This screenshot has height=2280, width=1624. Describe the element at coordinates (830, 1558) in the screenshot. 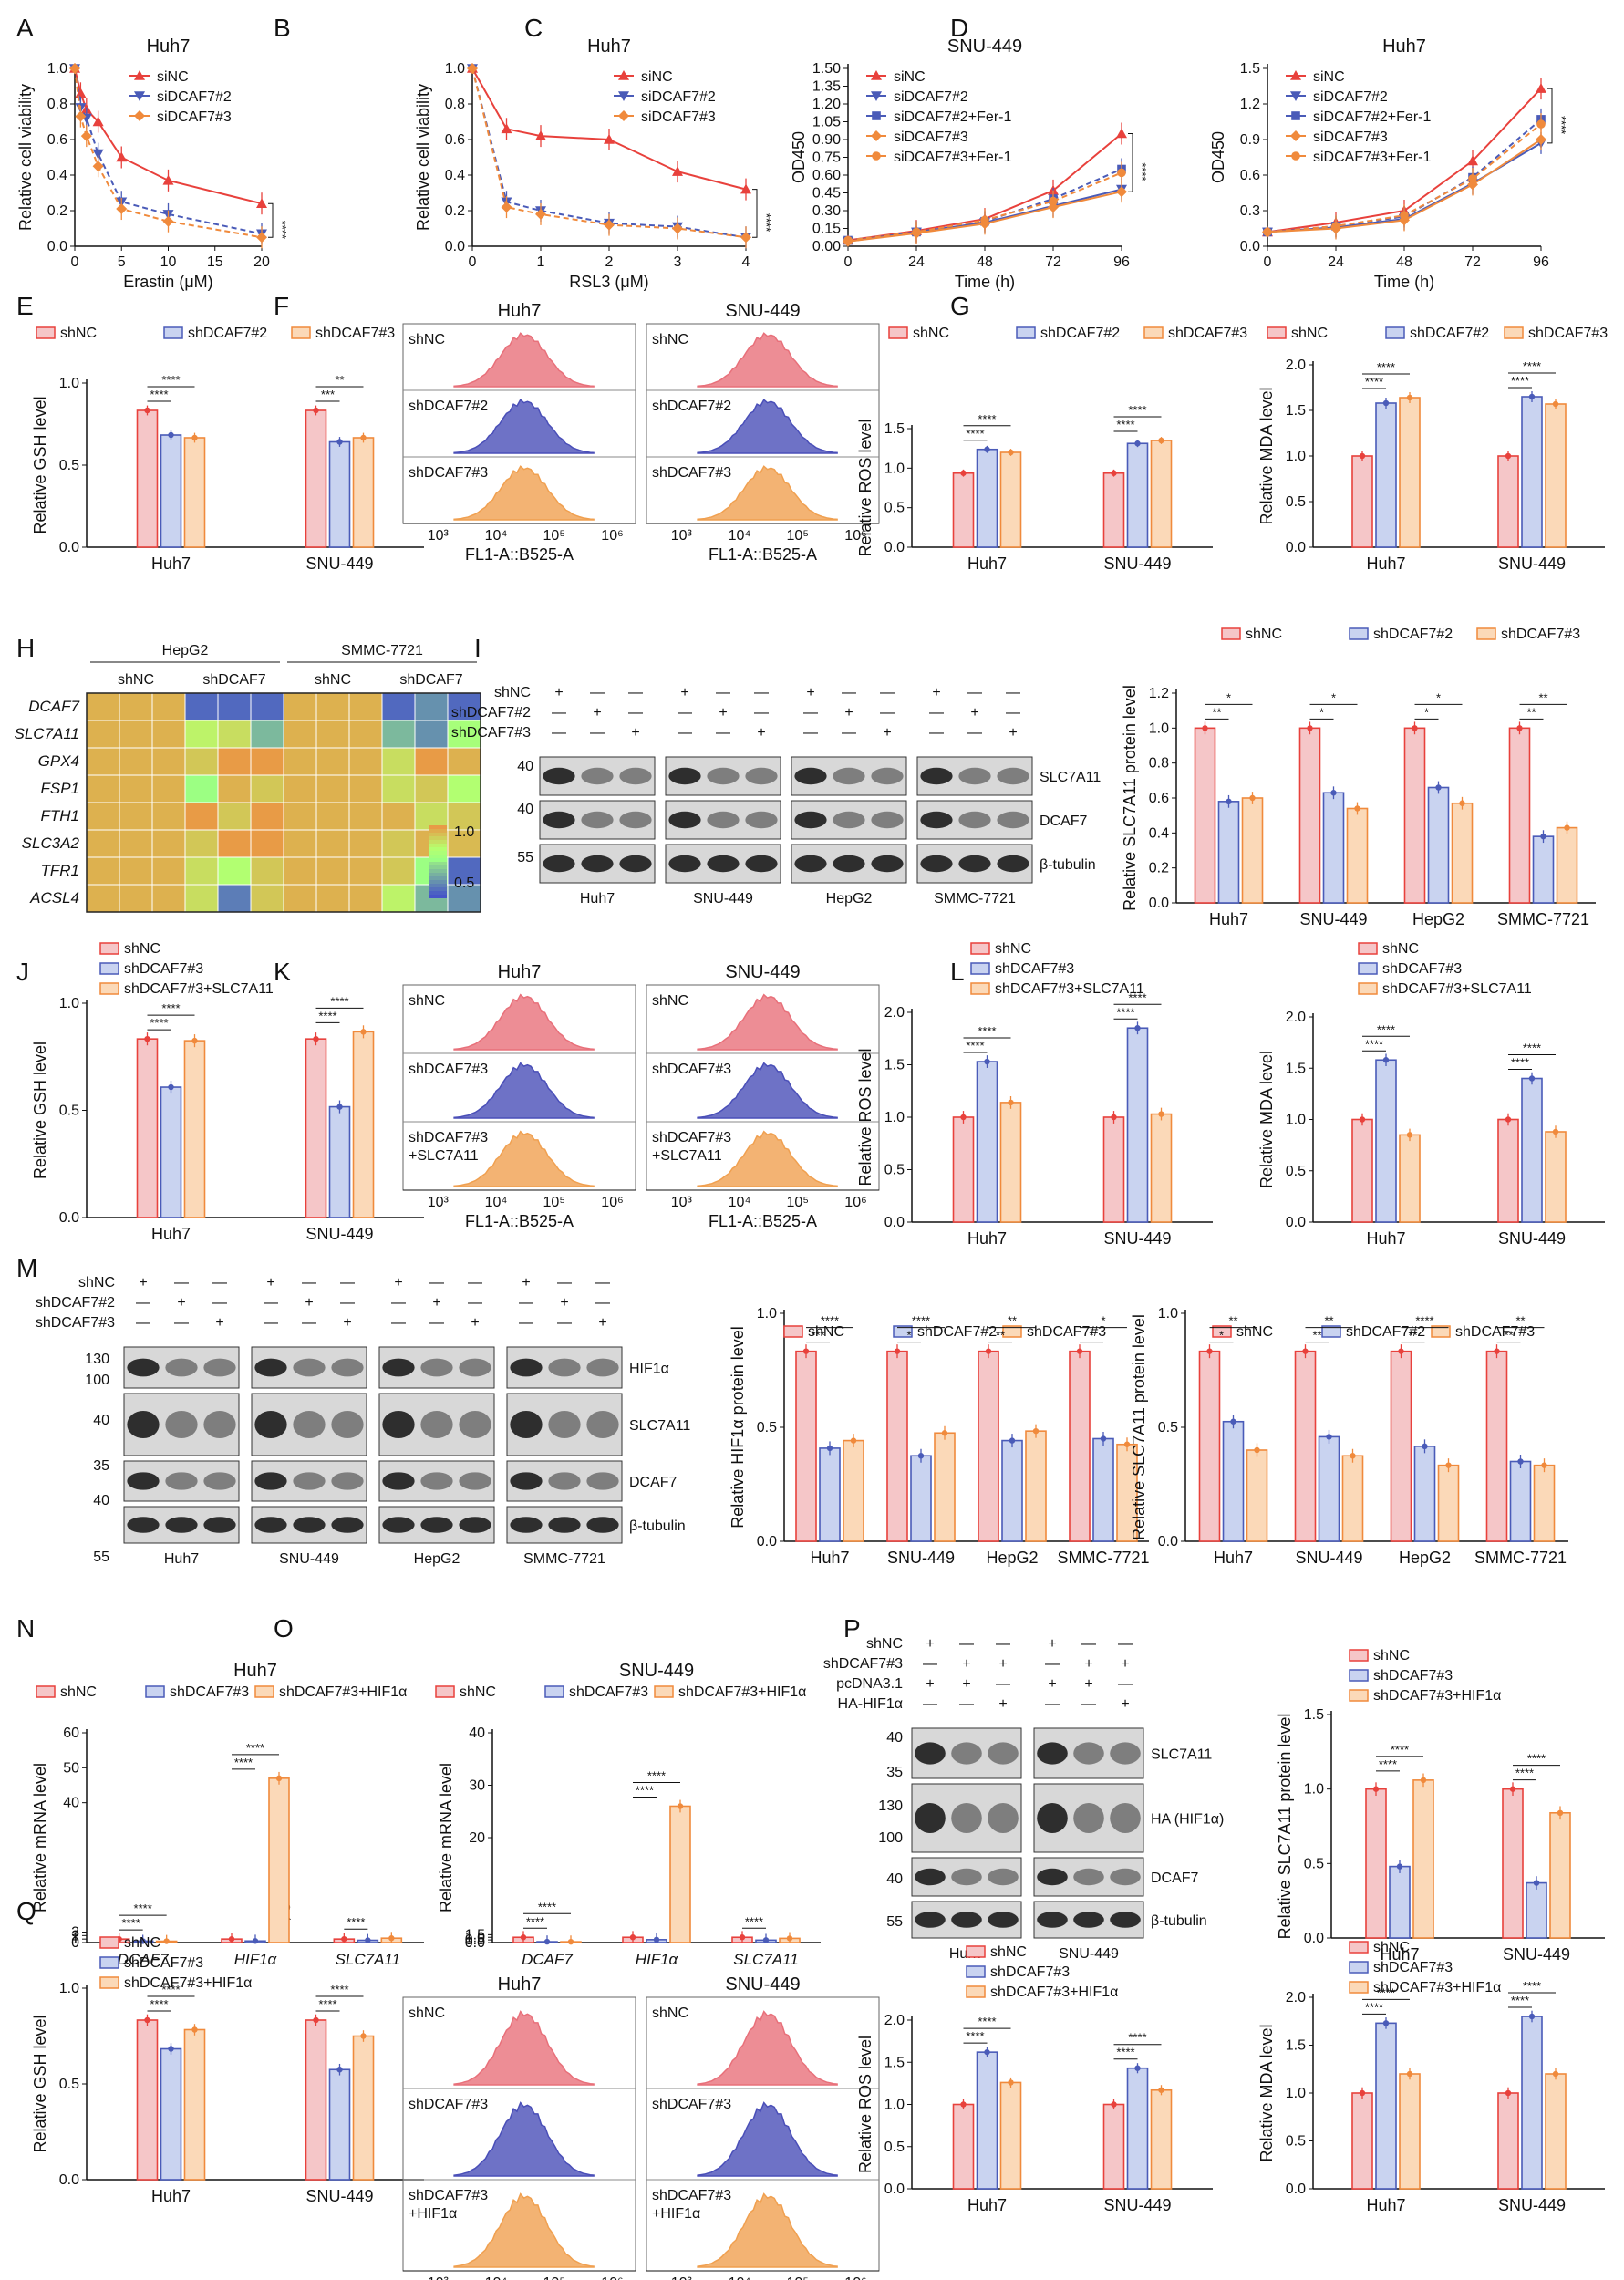

I see `x-category-label: Huh7` at that location.